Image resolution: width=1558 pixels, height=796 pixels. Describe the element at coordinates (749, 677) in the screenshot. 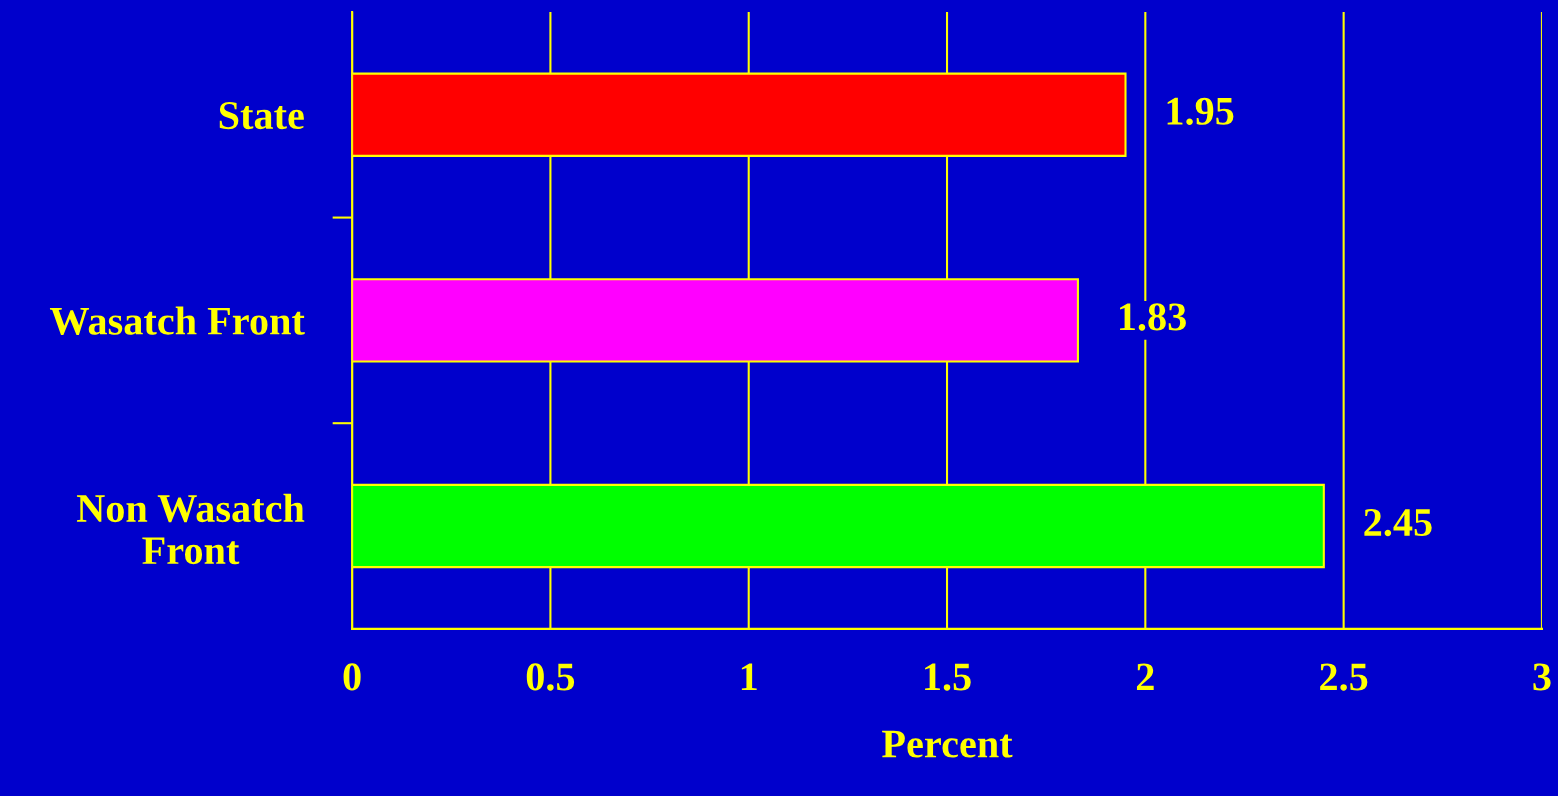

I see `x-tick-label: 1` at that location.